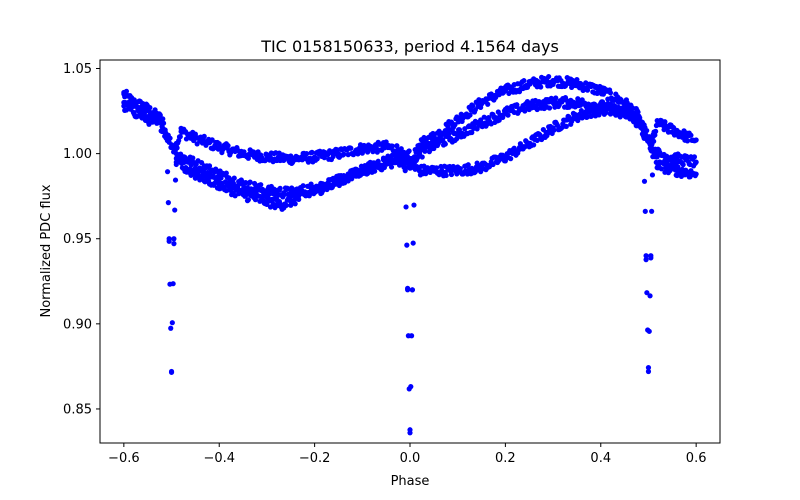  I want to click on x-tick-label: −0.4, so click(219, 458).